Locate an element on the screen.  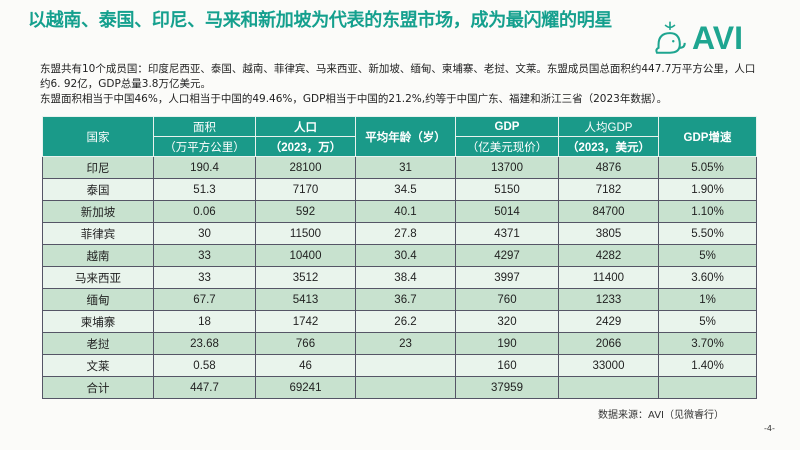
table-cell: 30.4 is located at coordinates (405, 255).